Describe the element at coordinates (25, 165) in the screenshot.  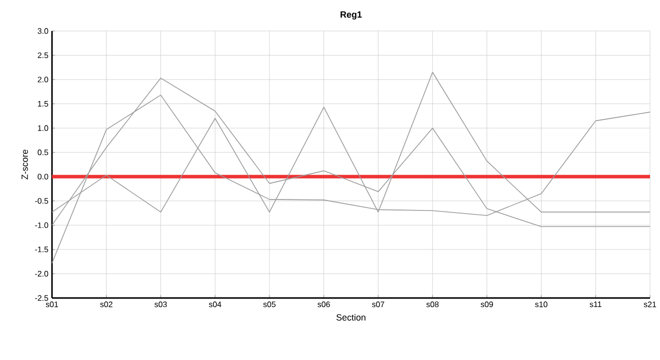
I see `y-axis-title: Z-score` at that location.